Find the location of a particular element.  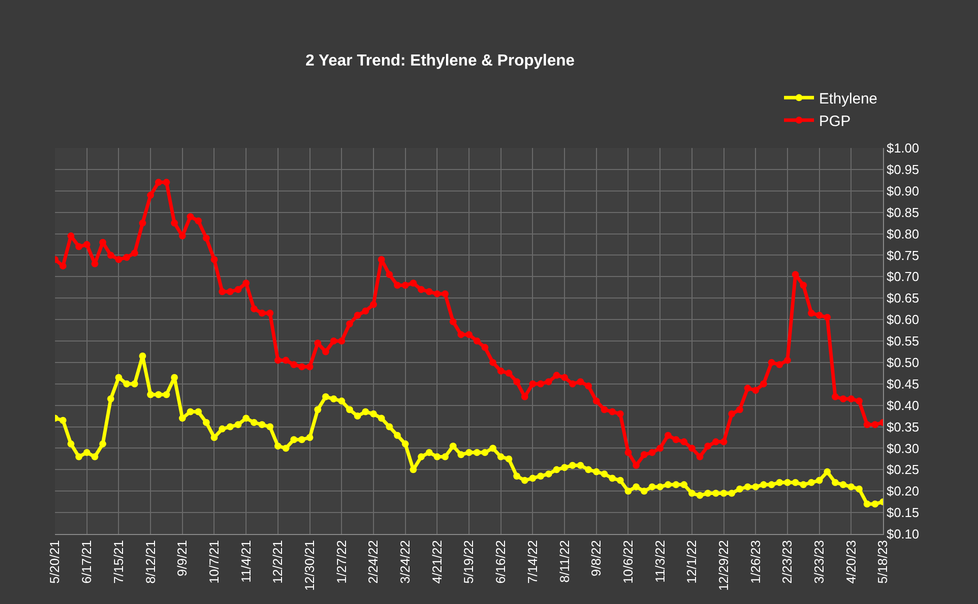

y-tick-label: $0.60 is located at coordinates (903, 320).